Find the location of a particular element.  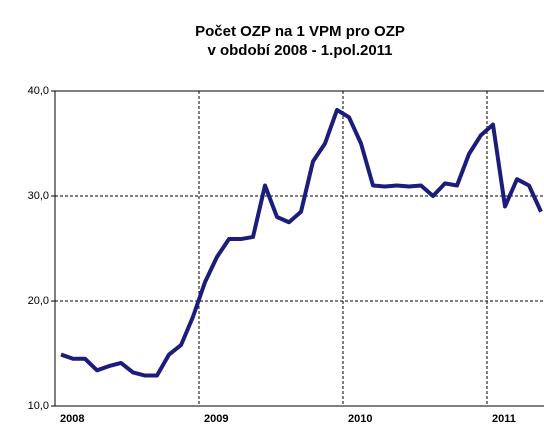

x-tick-label: 2010 is located at coordinates (360, 419).